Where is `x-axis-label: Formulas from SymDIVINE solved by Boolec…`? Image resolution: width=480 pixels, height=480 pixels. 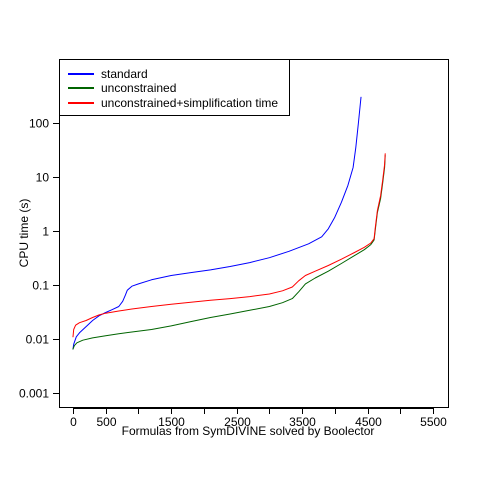 x-axis-label: Formulas from SymDIVINE solved by Boolec… is located at coordinates (248, 431).